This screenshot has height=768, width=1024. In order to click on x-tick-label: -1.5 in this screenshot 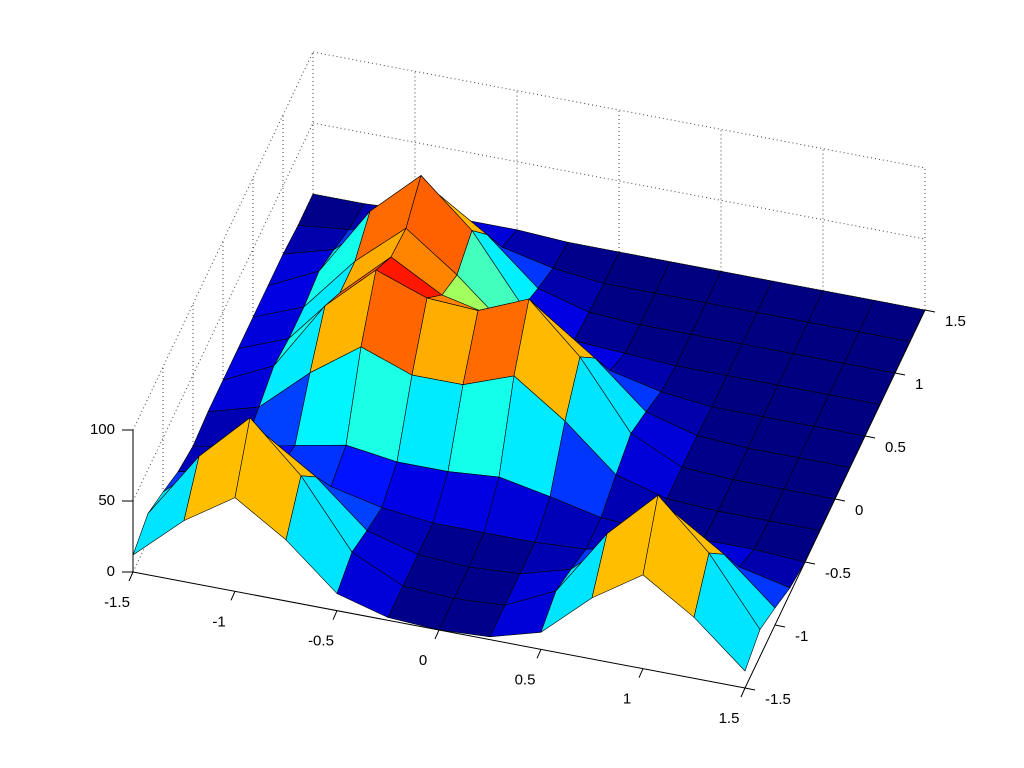, I will do `click(117, 602)`.